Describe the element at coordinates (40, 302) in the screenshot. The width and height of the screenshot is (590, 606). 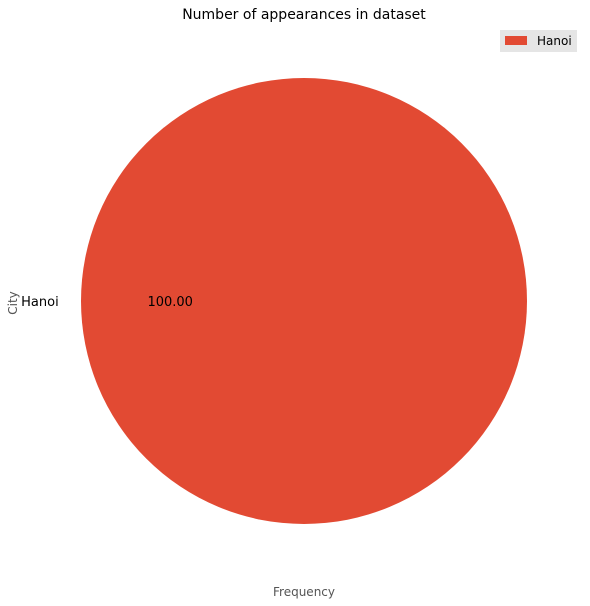
I see `slice-category-label: Hanoi` at that location.